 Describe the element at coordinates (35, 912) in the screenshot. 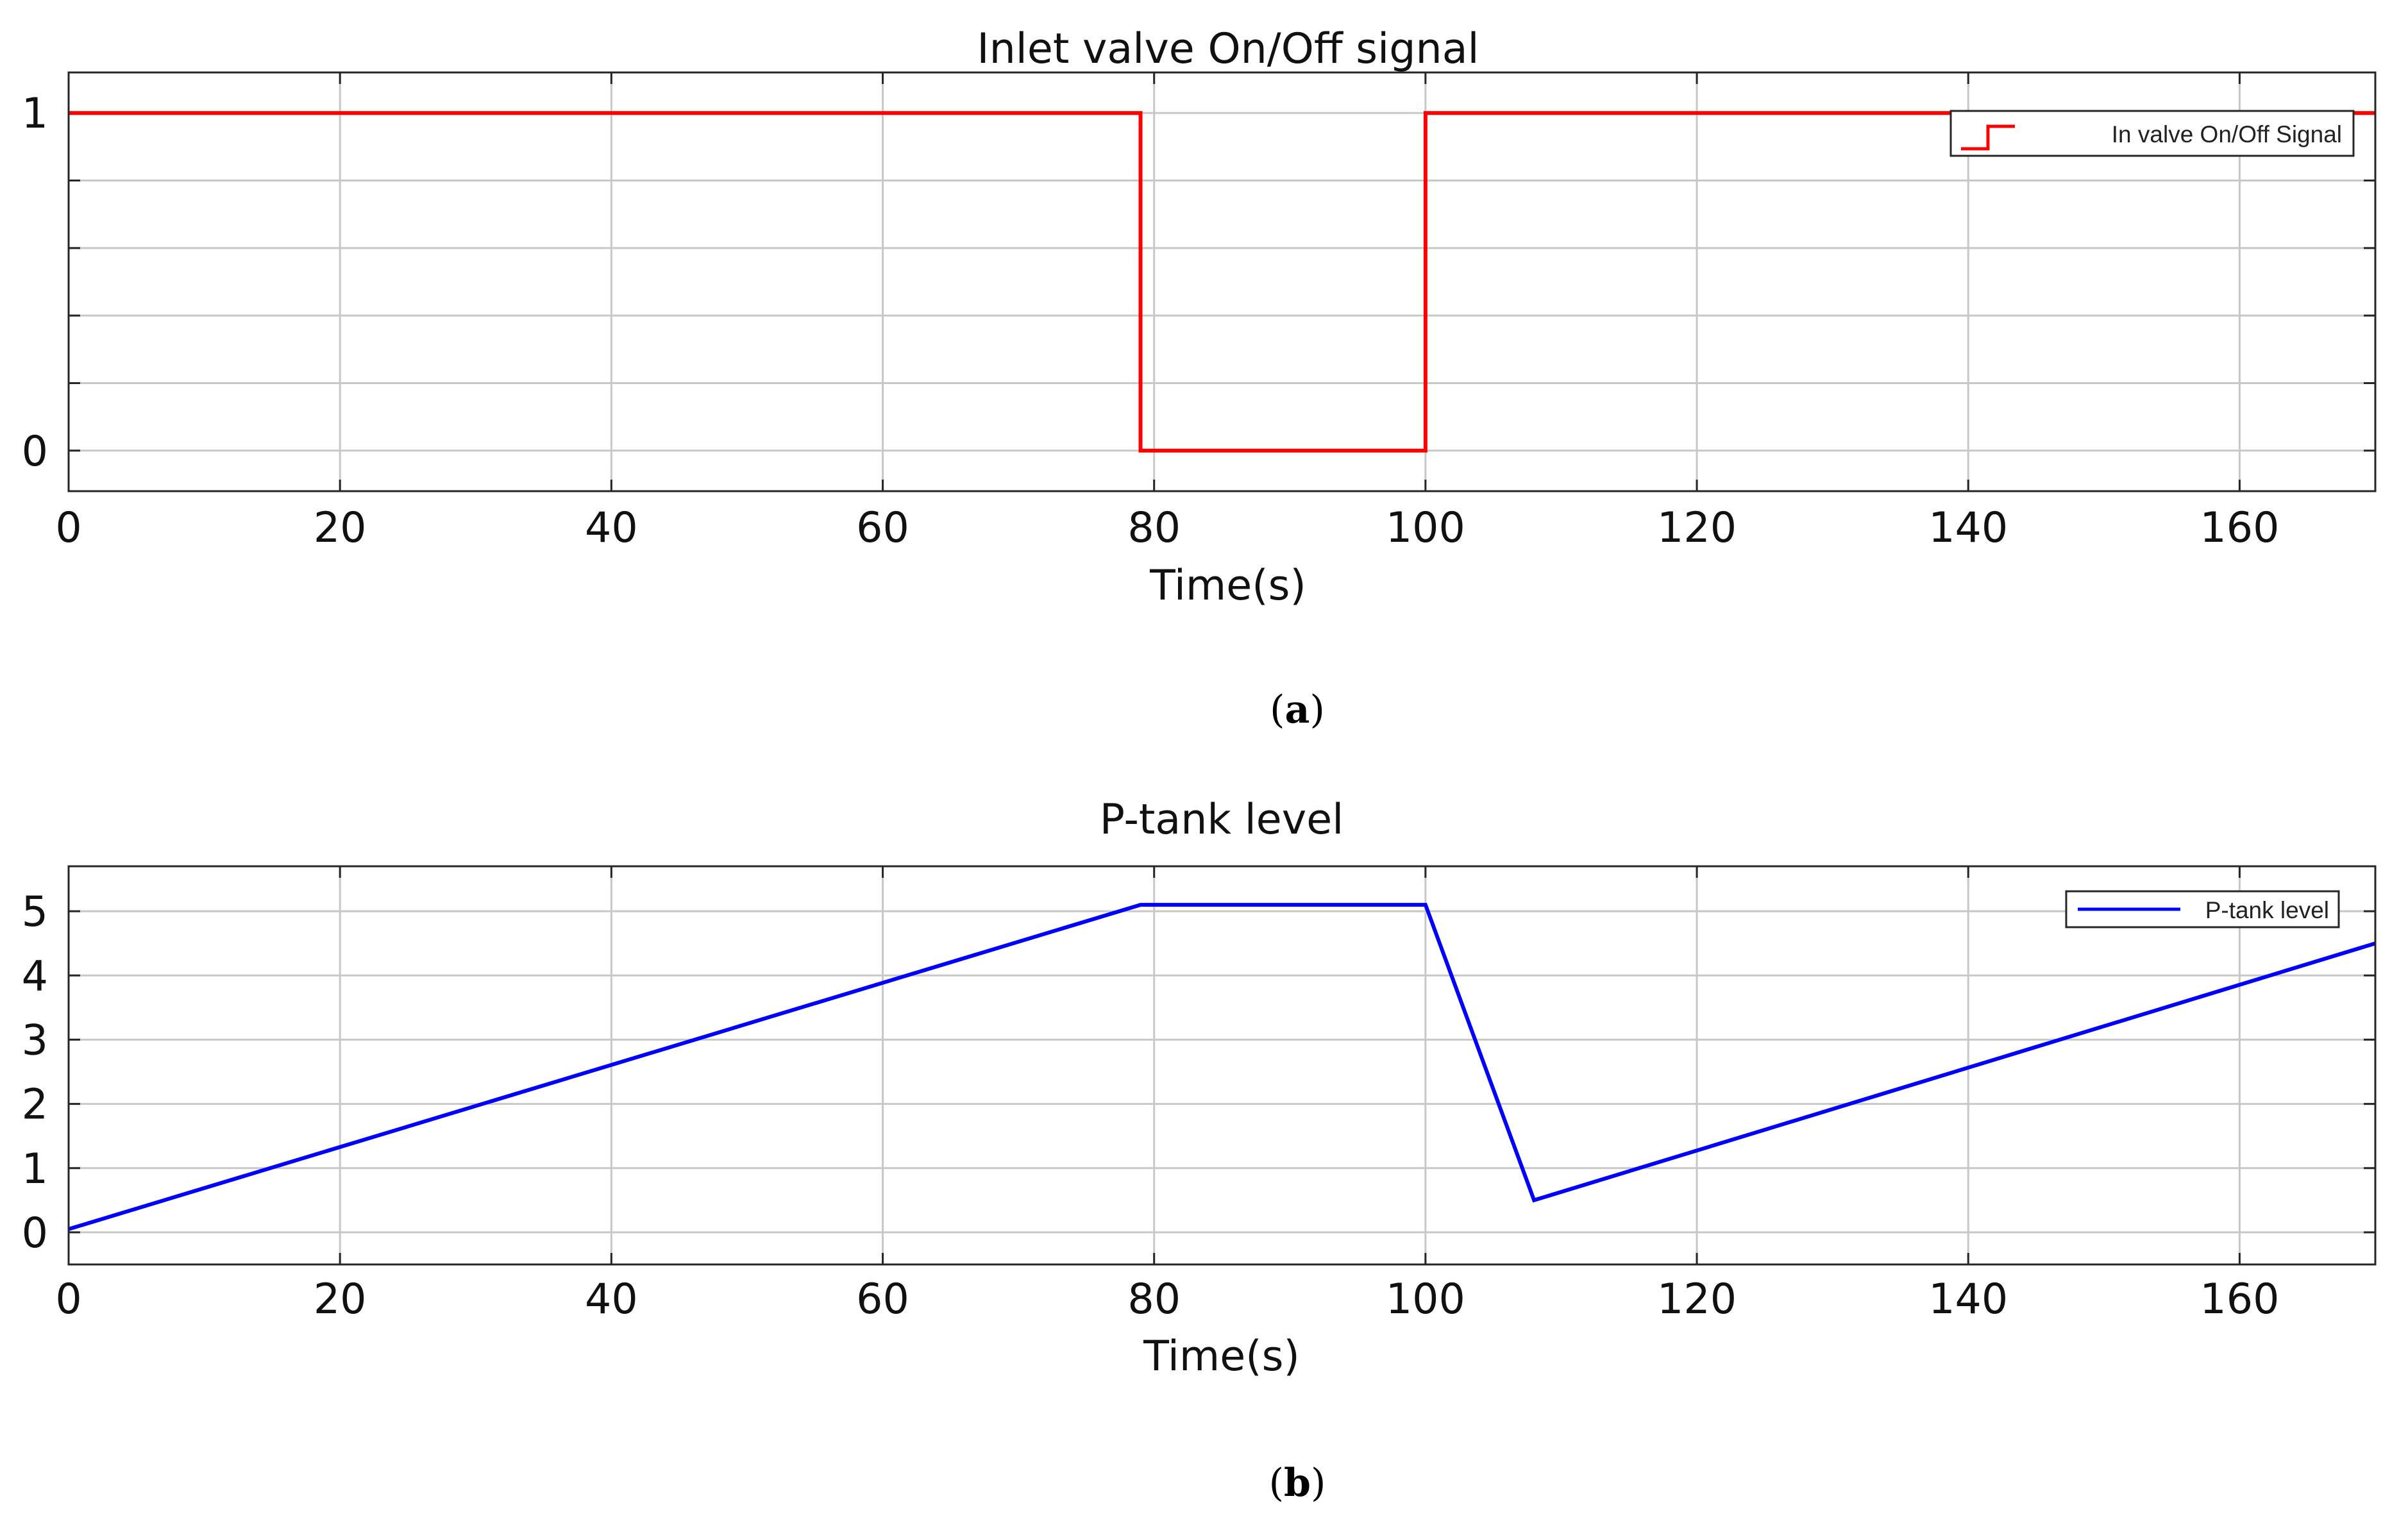

I see `y-tick-label: 5` at that location.